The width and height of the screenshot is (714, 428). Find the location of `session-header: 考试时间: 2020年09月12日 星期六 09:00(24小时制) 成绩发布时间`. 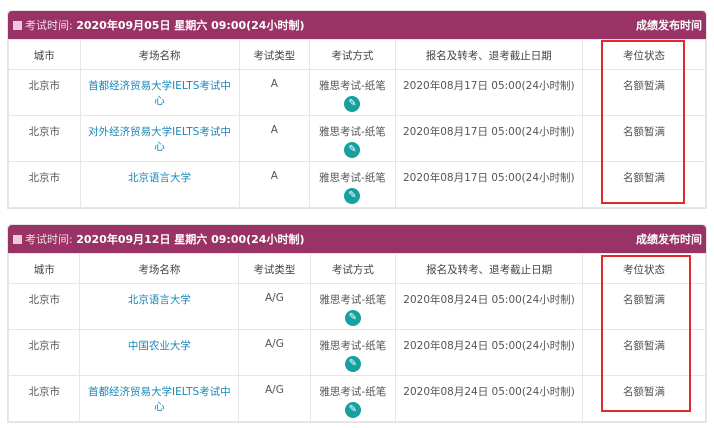

session-header: 考试时间: 2020年09月12日 星期六 09:00(24小时制) 成绩发布时间 is located at coordinates (357, 239).